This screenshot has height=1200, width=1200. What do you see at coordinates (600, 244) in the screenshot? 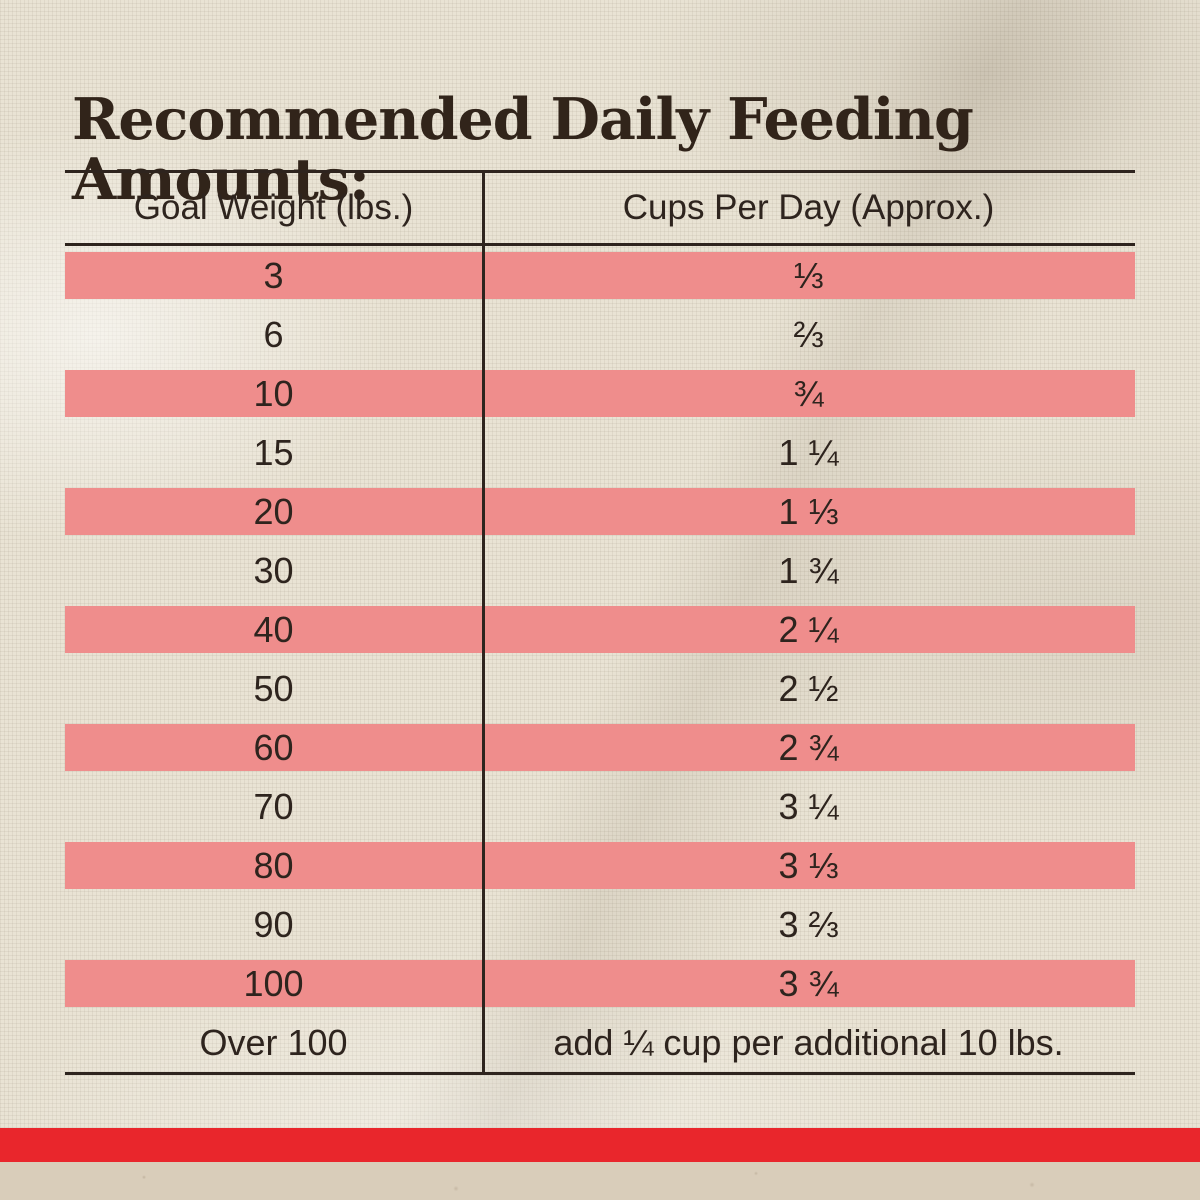
I see `table-header-rule` at bounding box center [600, 244].